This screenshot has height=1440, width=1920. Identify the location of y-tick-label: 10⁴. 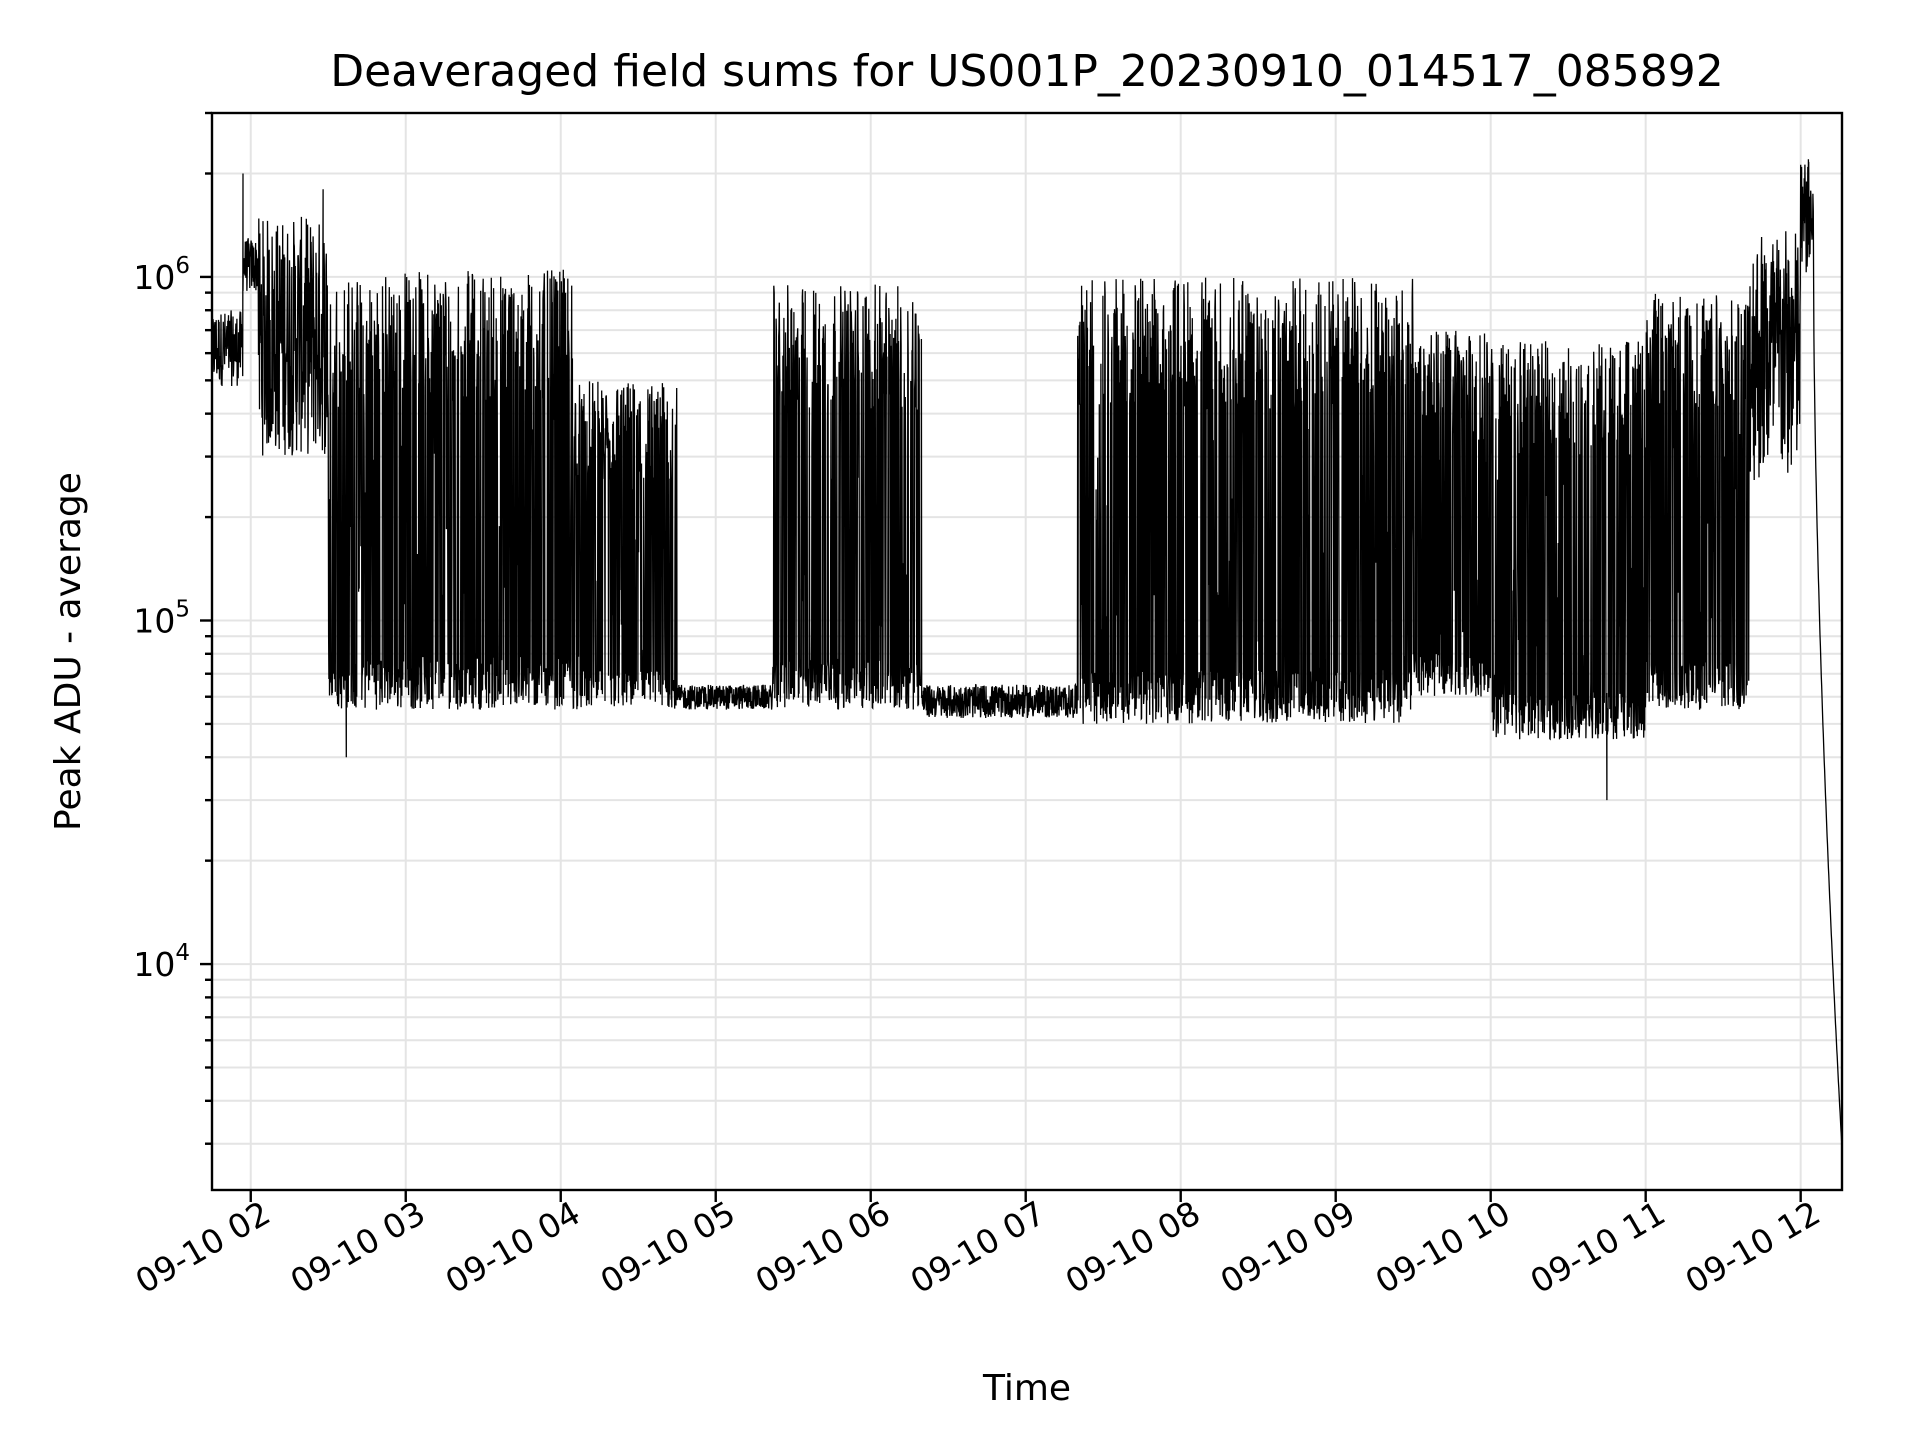
(161, 962).